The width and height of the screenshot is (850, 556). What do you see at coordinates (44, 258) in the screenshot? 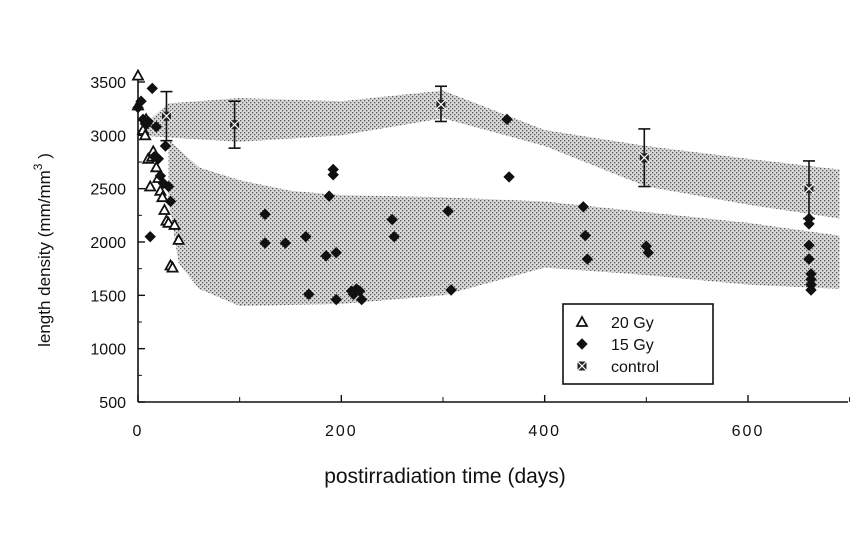
I see `y-axis-title-main: length density (mm/mm` at bounding box center [44, 258].